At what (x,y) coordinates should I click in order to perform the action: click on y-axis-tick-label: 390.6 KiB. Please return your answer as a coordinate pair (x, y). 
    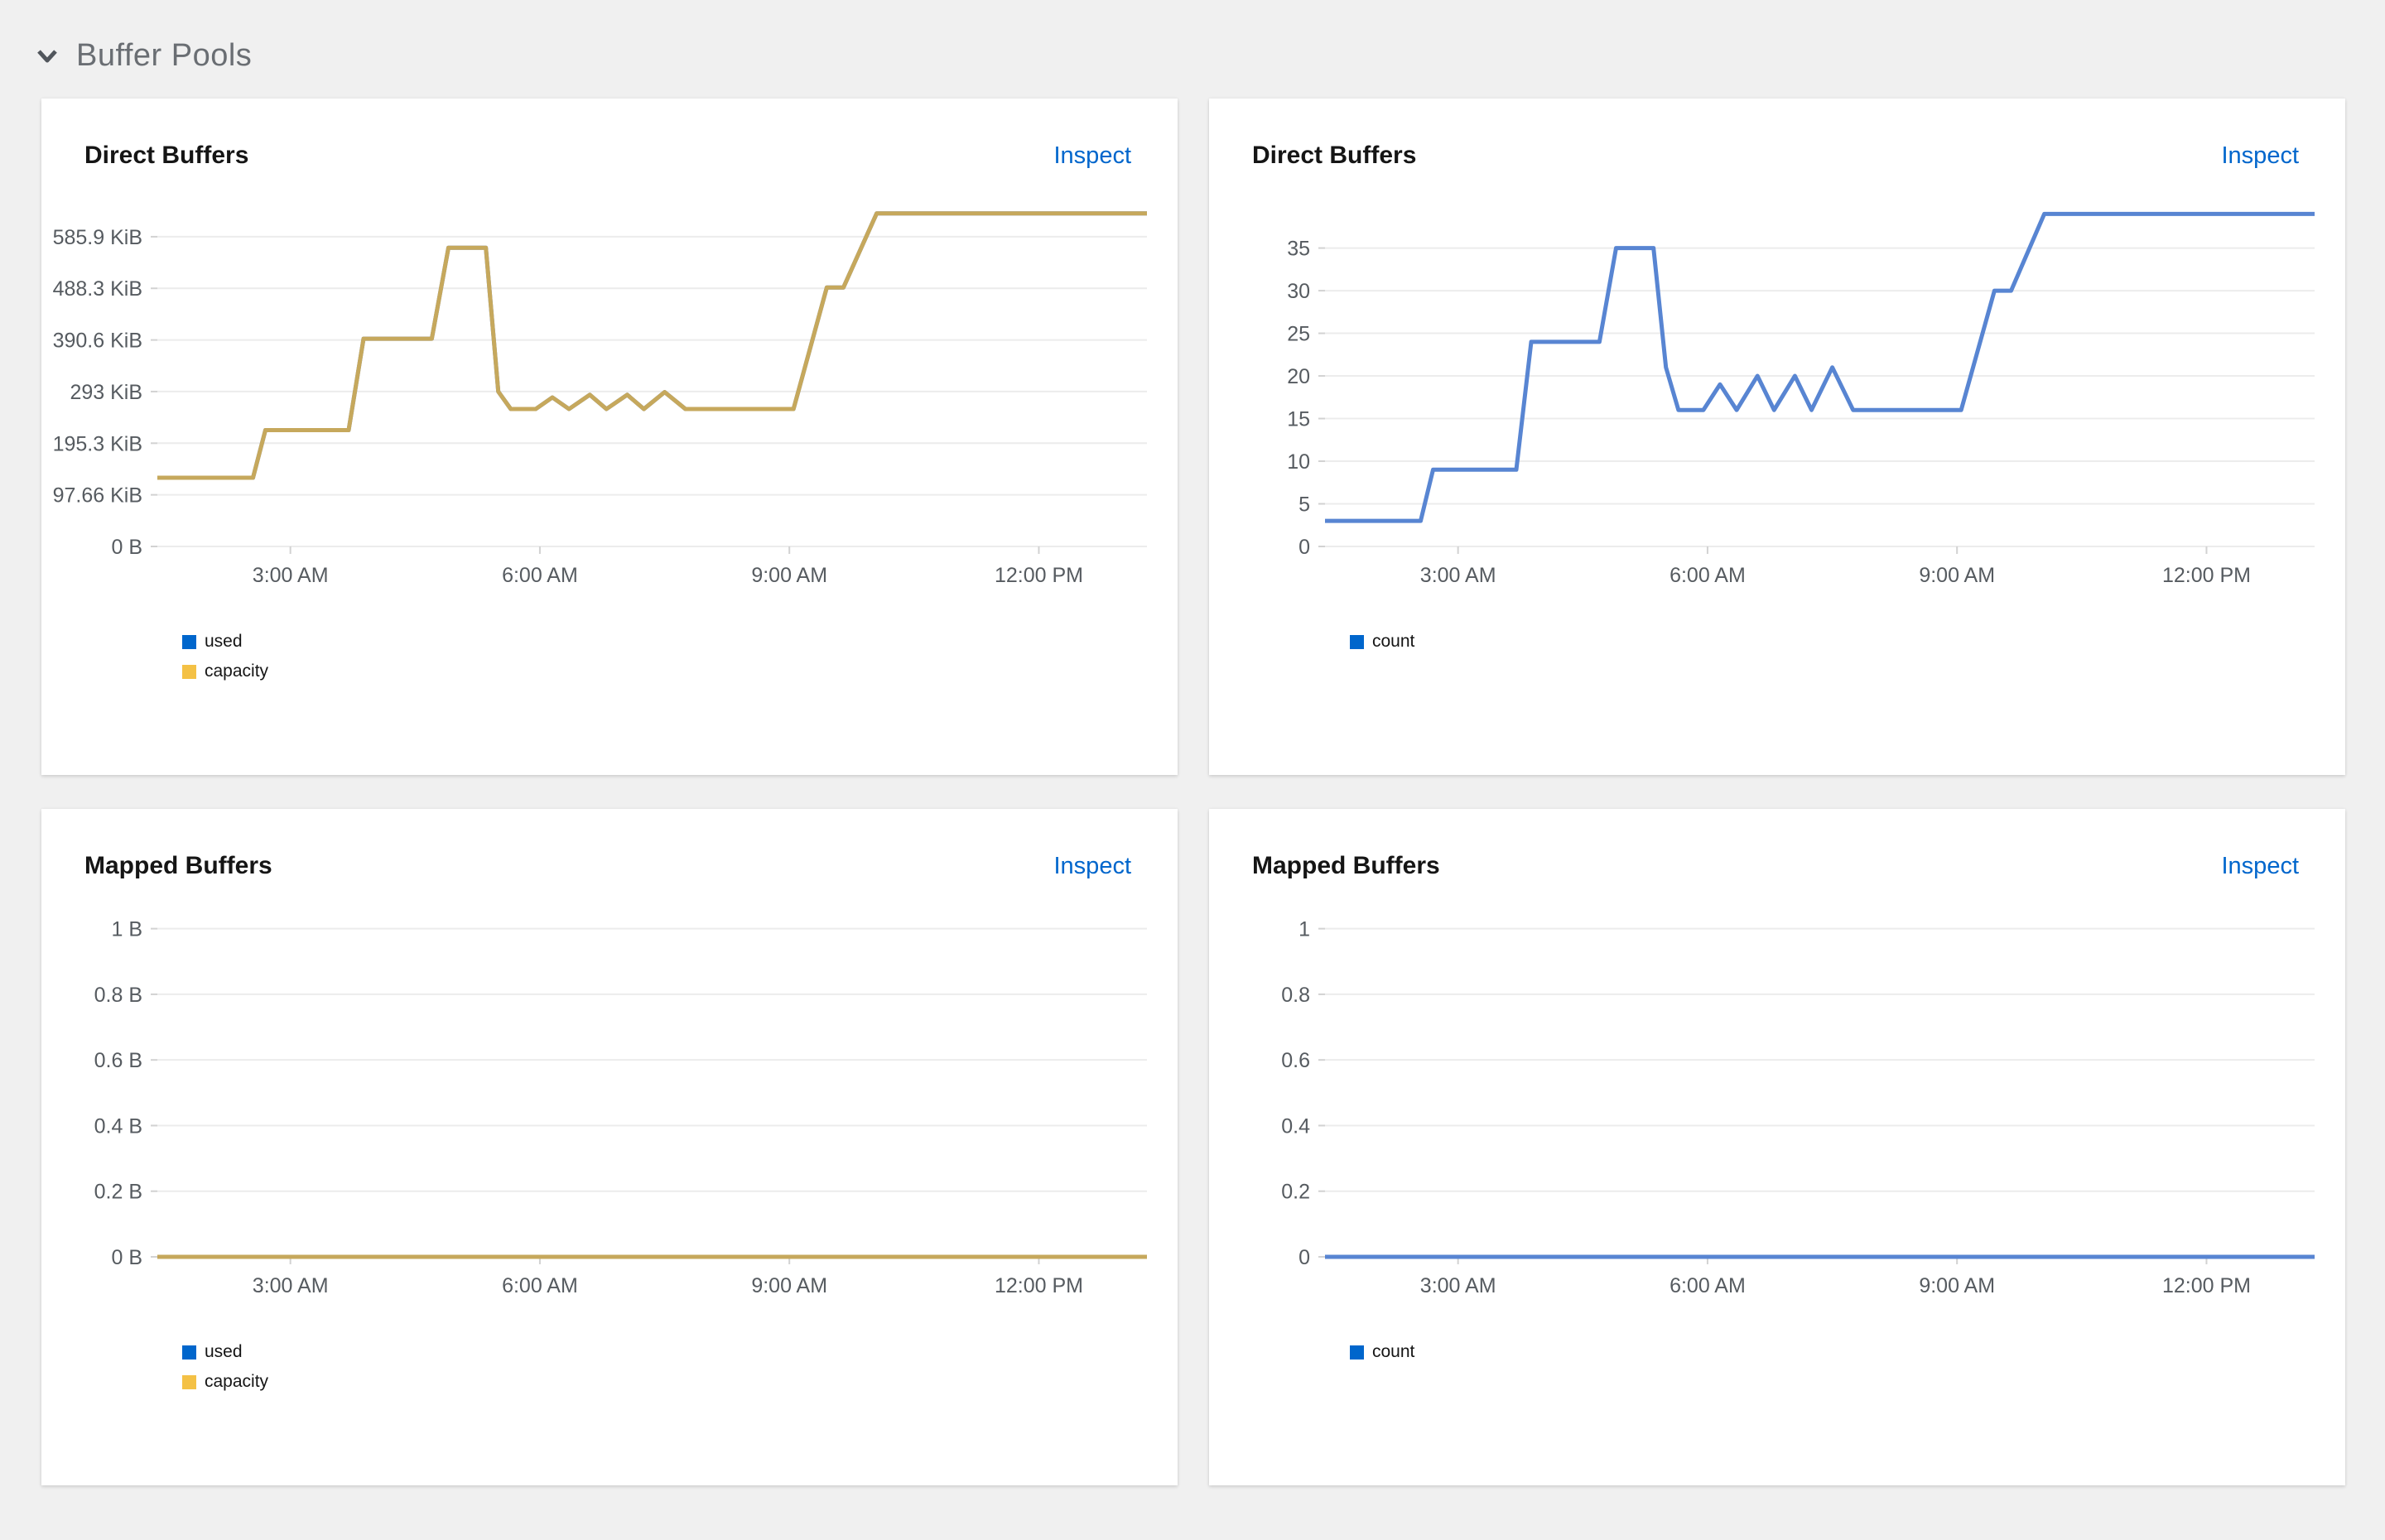
    Looking at the image, I should click on (97, 342).